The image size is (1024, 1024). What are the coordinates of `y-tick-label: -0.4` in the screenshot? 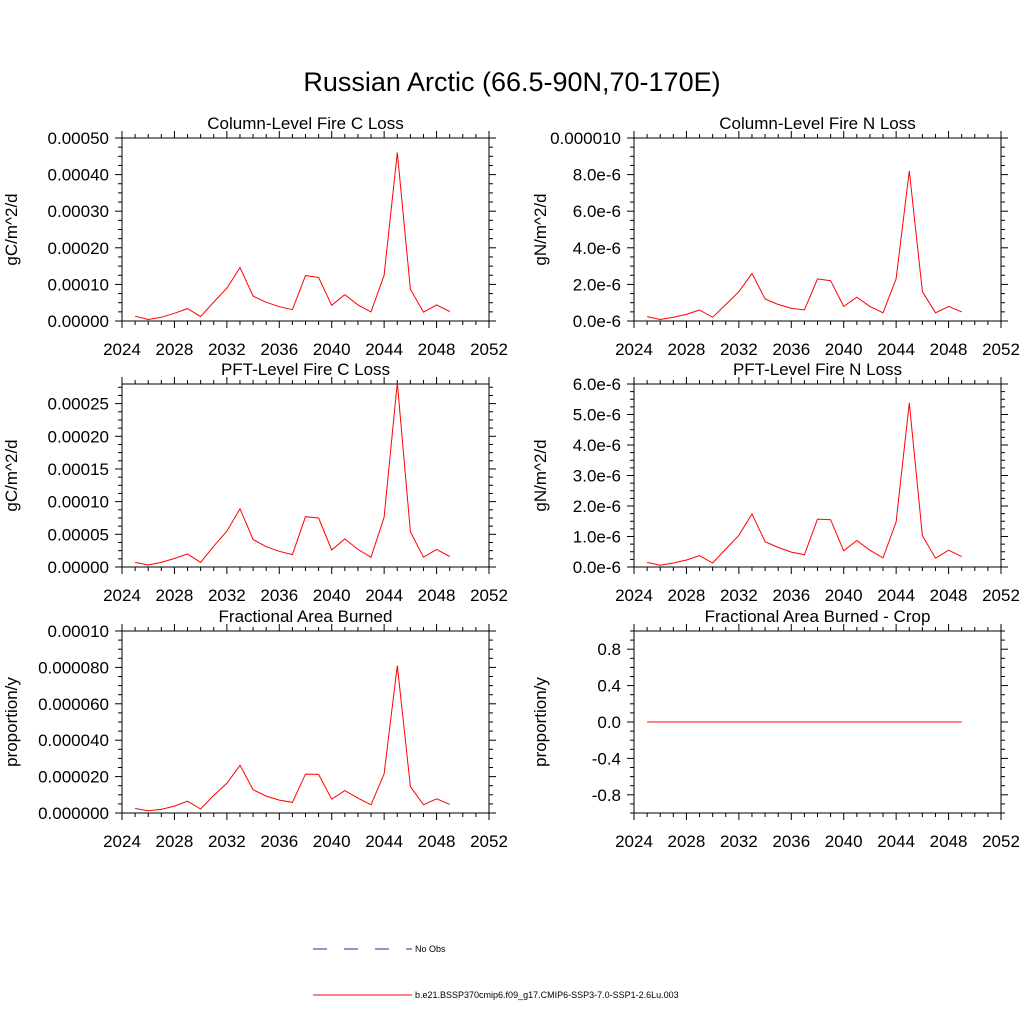 It's located at (606, 758).